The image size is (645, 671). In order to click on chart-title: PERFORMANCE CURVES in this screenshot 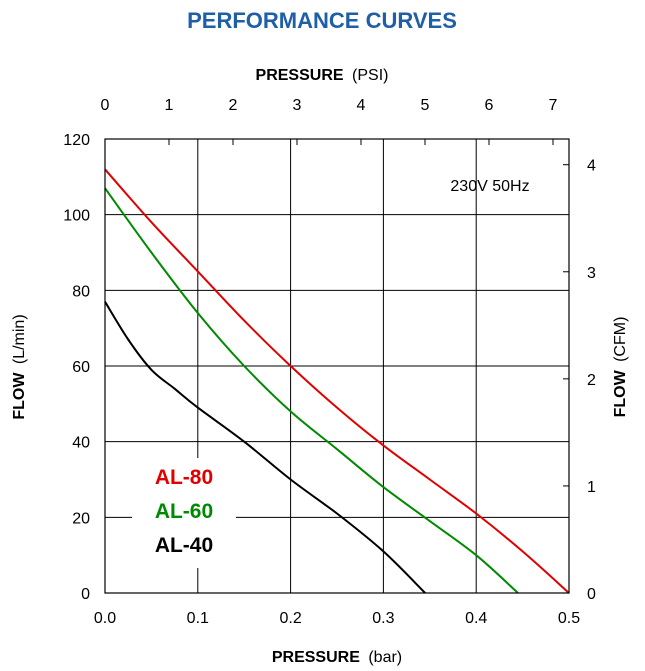, I will do `click(322, 20)`.